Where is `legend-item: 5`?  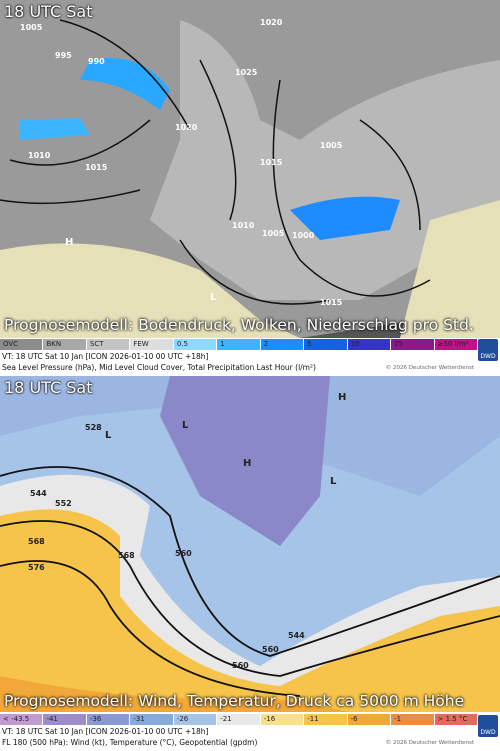 legend-item: 5 is located at coordinates (326, 344).